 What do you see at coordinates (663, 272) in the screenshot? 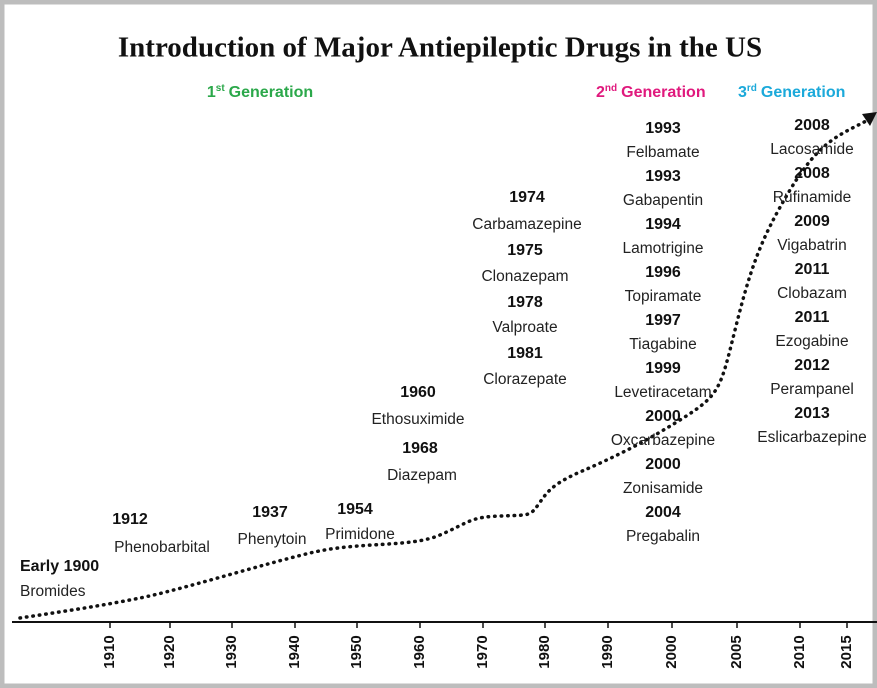
I see `drug-year: 1996` at bounding box center [663, 272].